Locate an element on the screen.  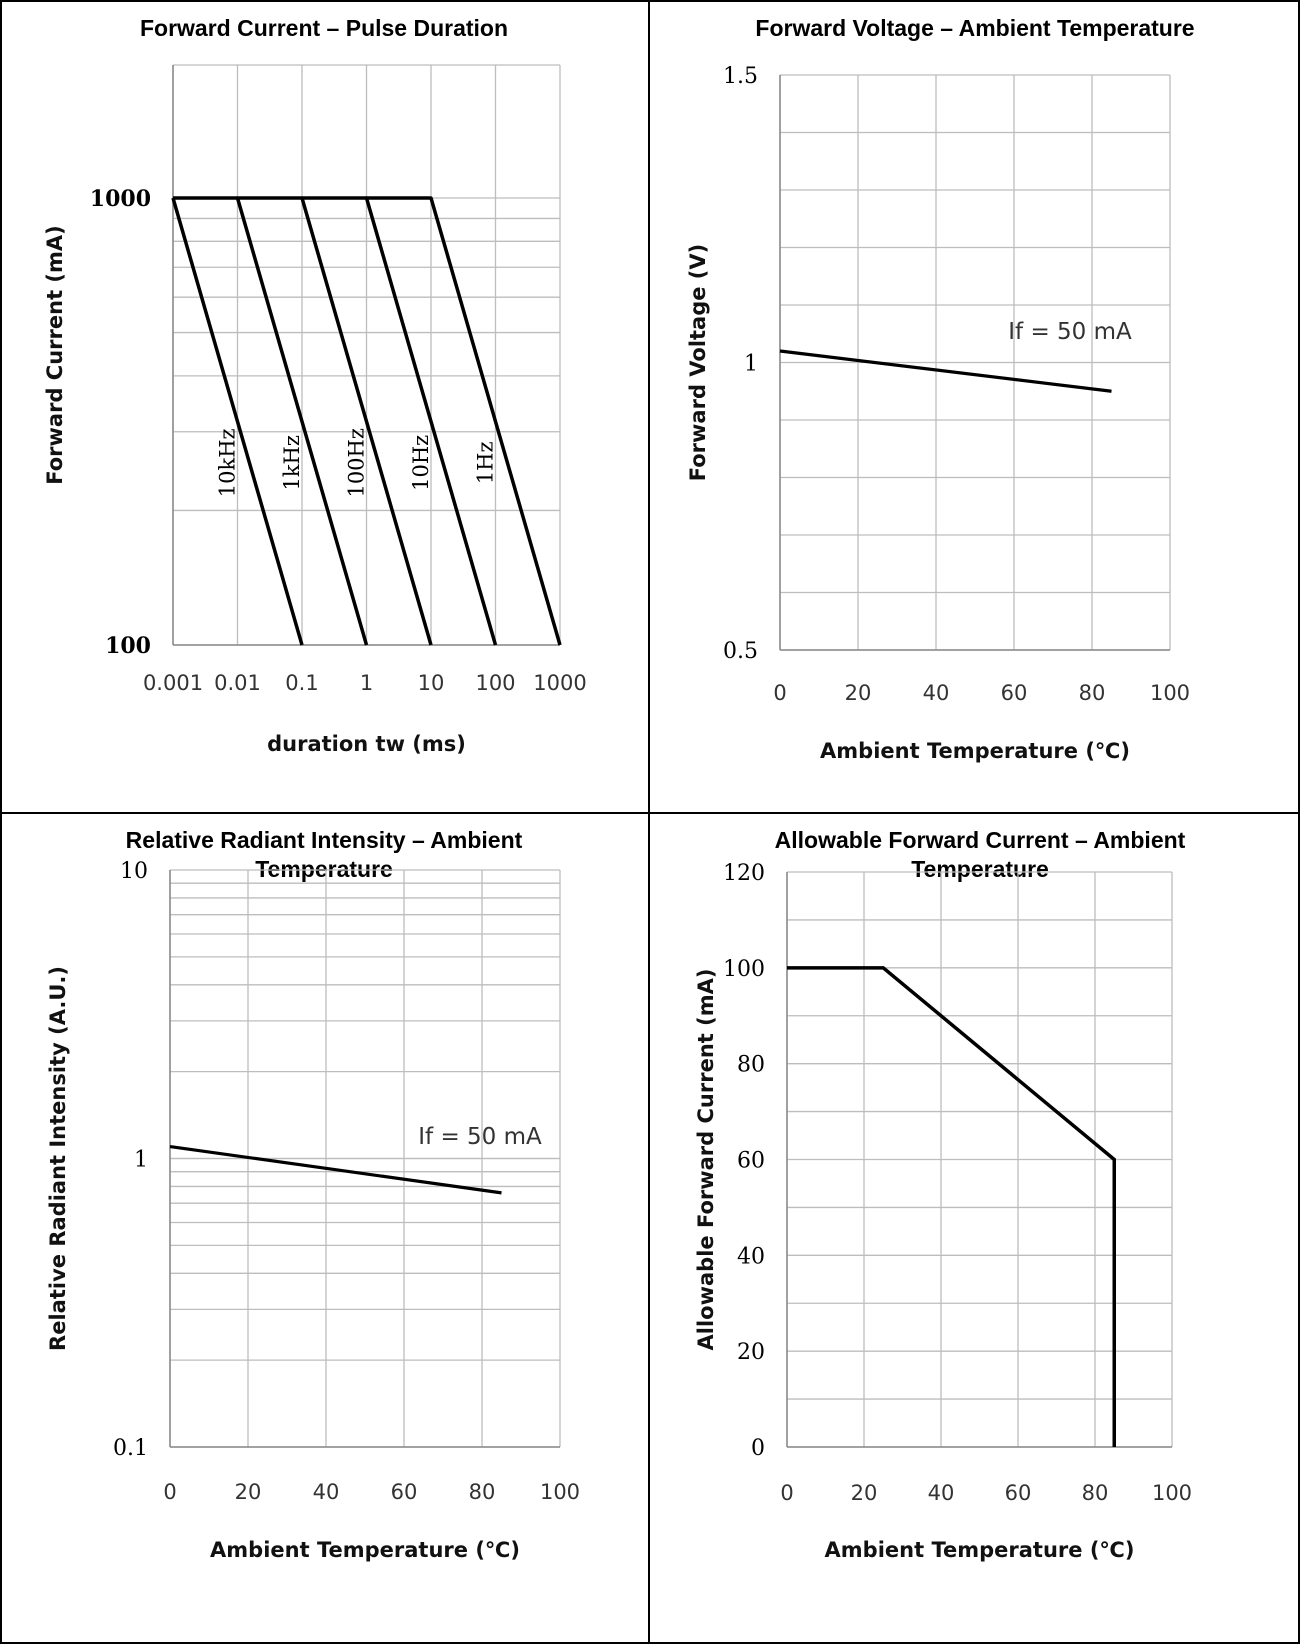
ytick-c4: 60 is located at coordinates (751, 1161).